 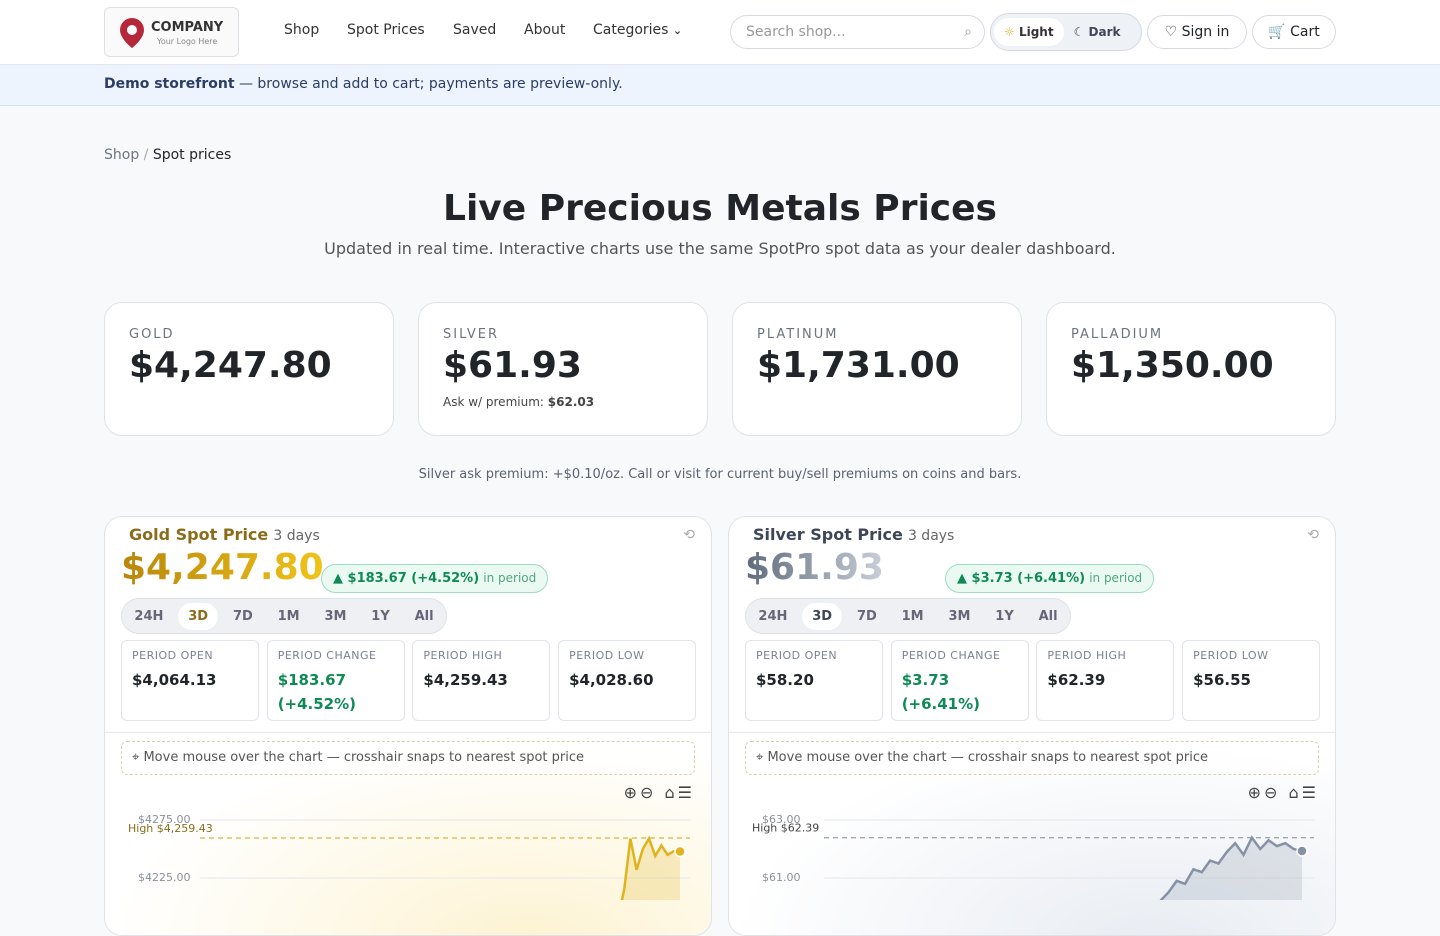 I want to click on ask-value: $62.03, so click(x=571, y=402).